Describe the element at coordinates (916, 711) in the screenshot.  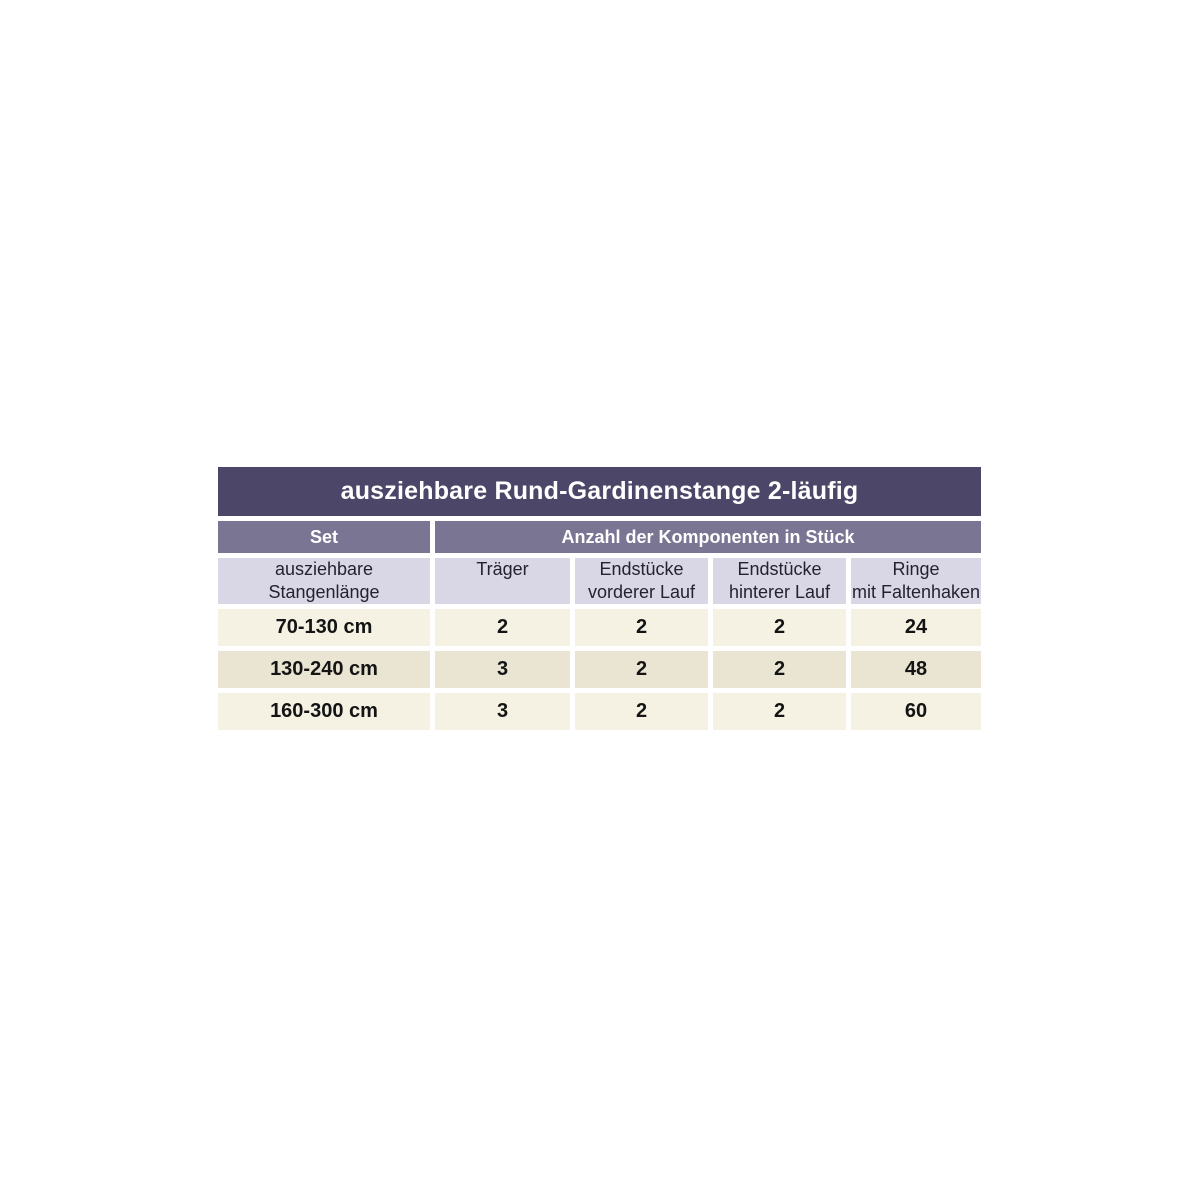
I see `row-ringe-cell: 60` at that location.